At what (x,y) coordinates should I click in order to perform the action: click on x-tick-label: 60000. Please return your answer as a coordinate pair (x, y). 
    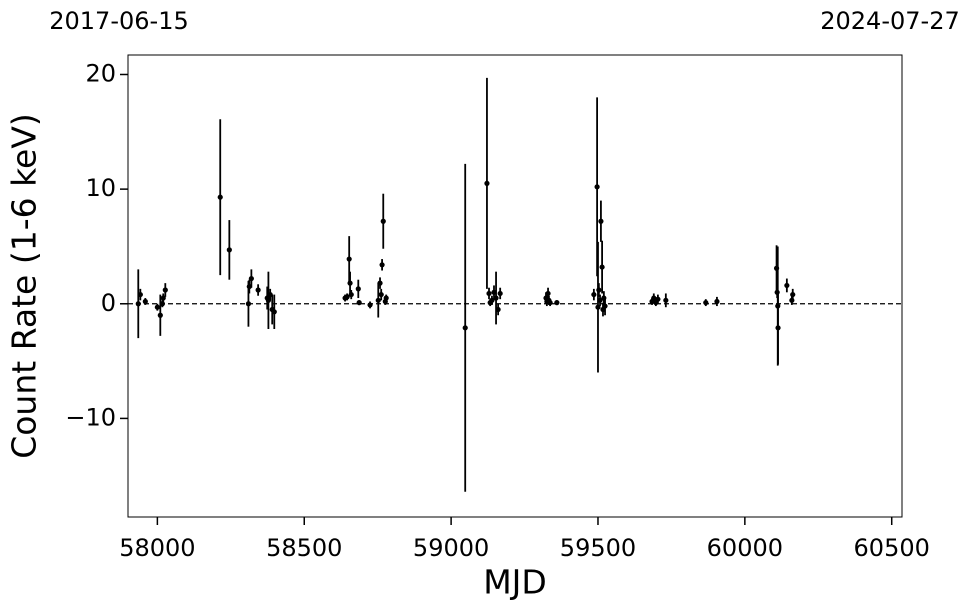
    Looking at the image, I should click on (745, 548).